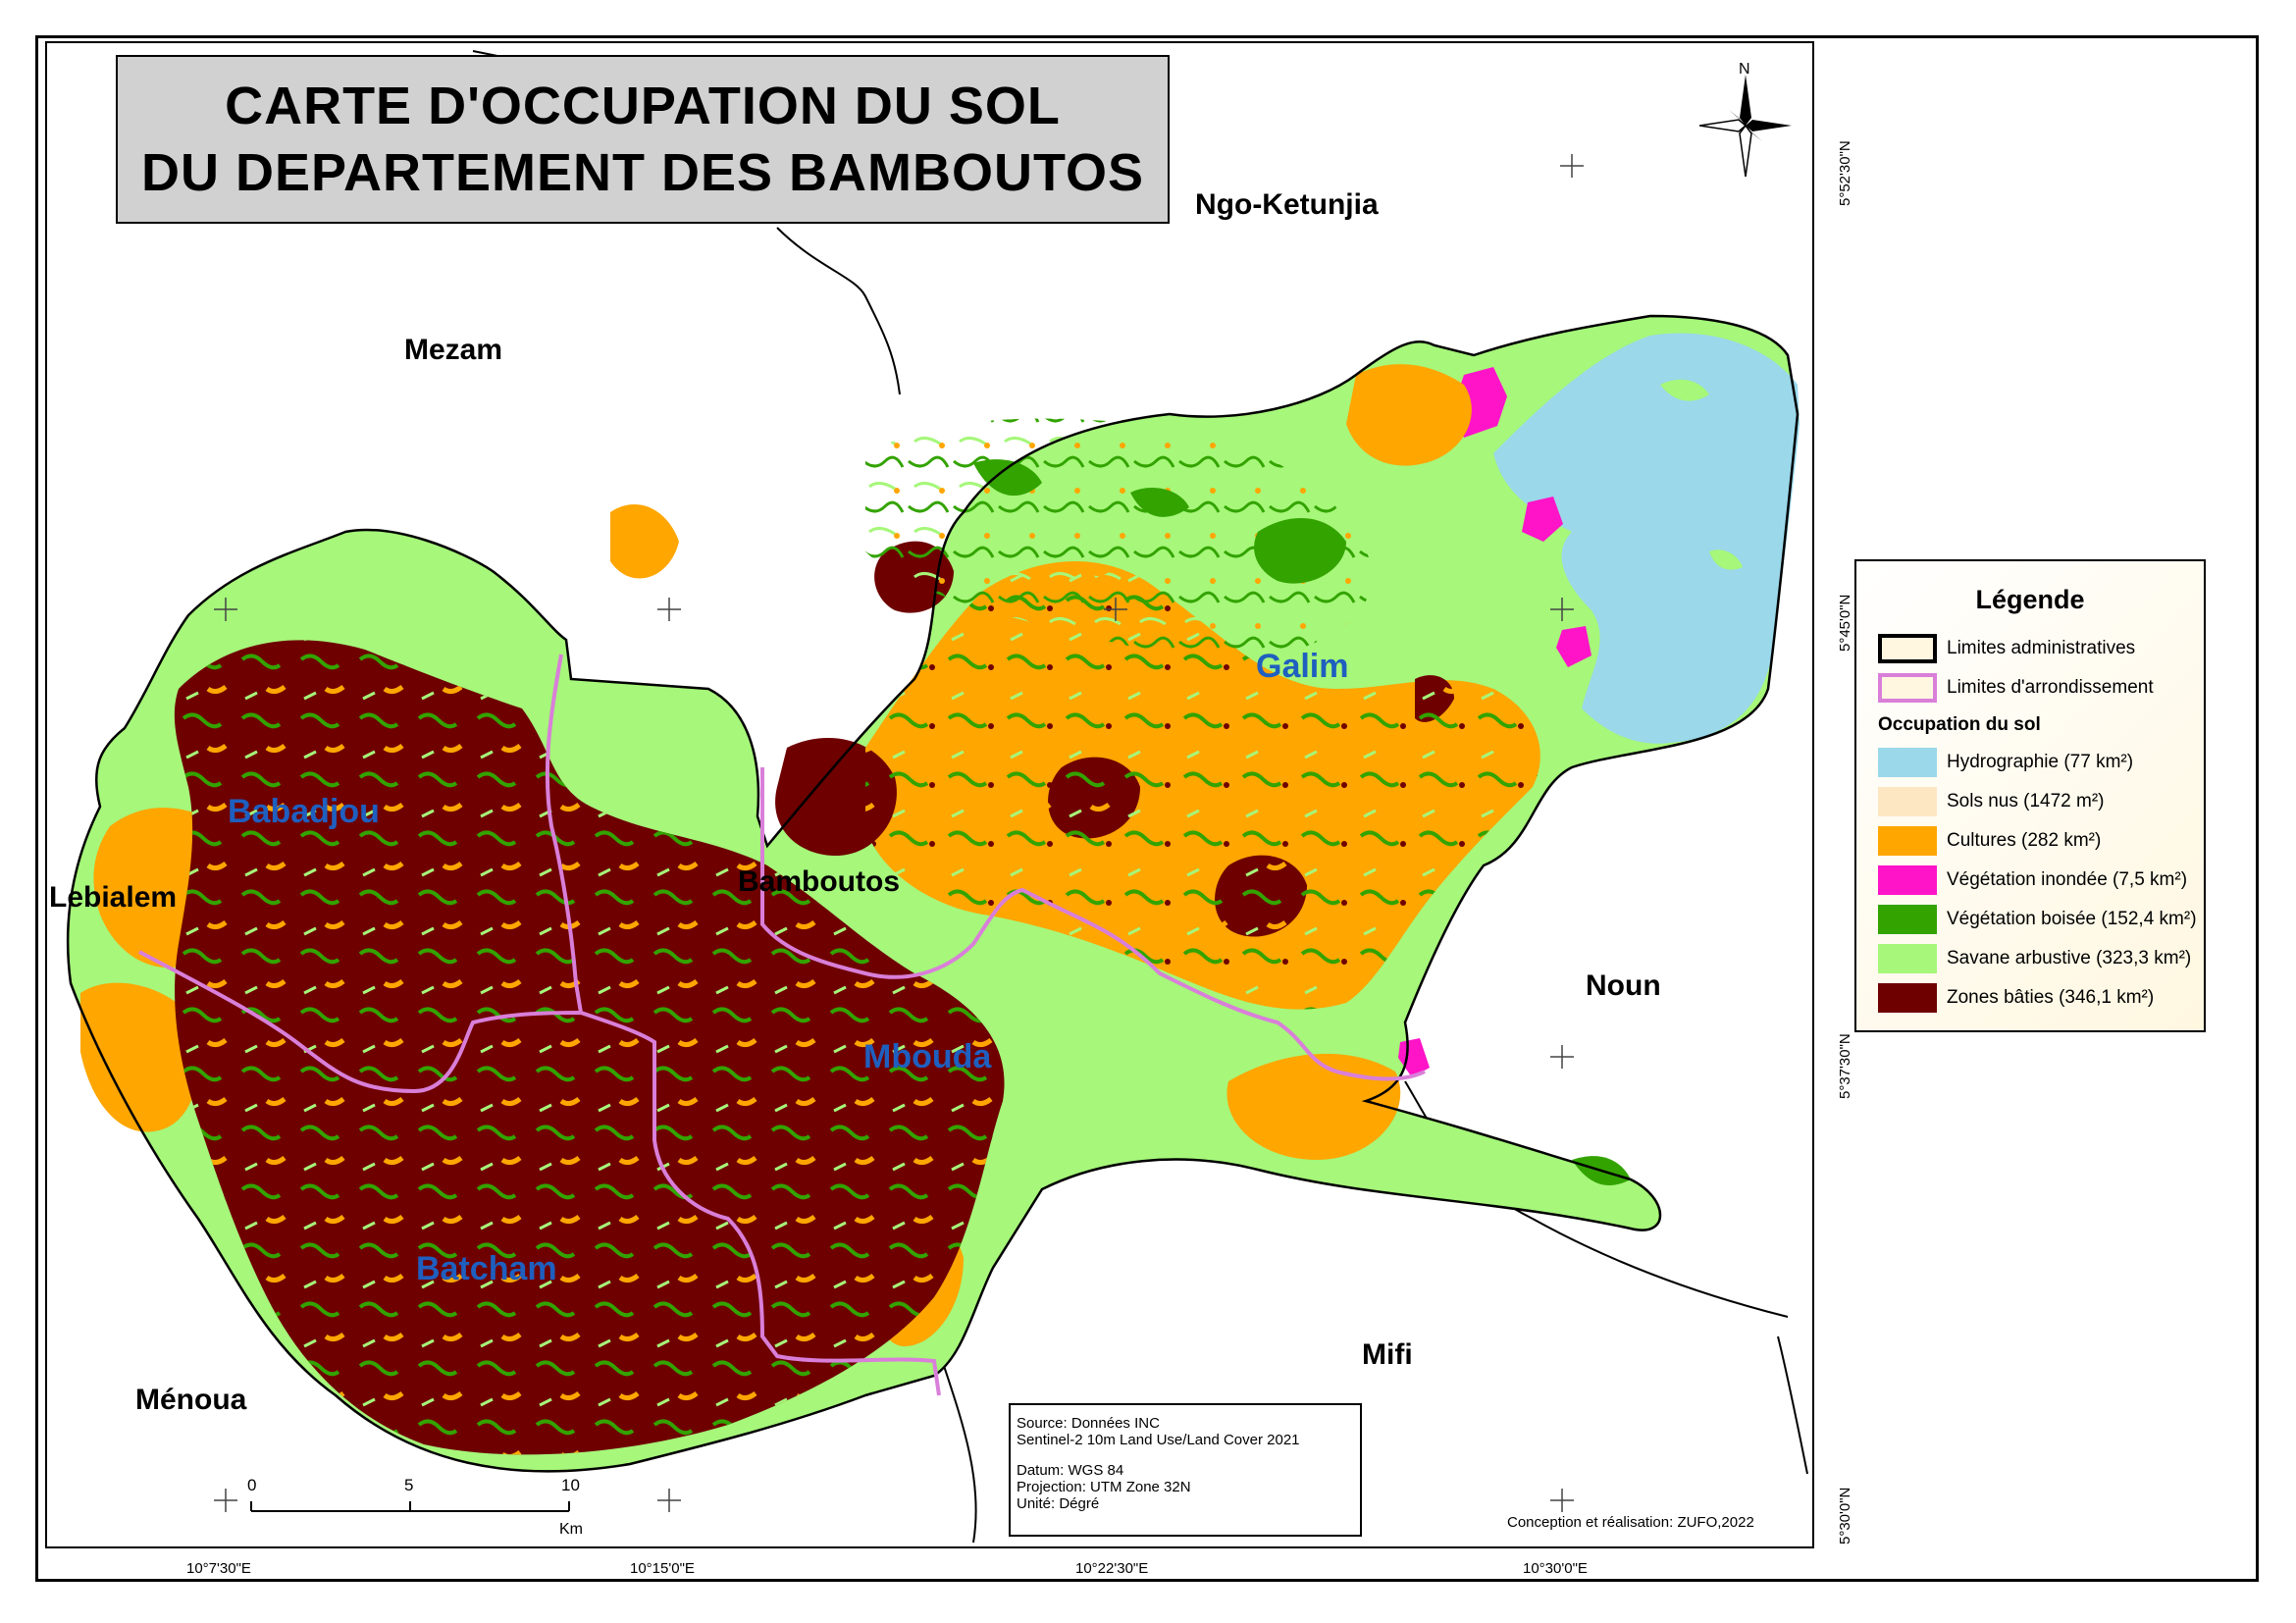 Image resolution: width=2296 pixels, height=1623 pixels. Describe the element at coordinates (1104, 1487) in the screenshot. I see `source-line-4: Projection: UTM Zone 32N` at that location.